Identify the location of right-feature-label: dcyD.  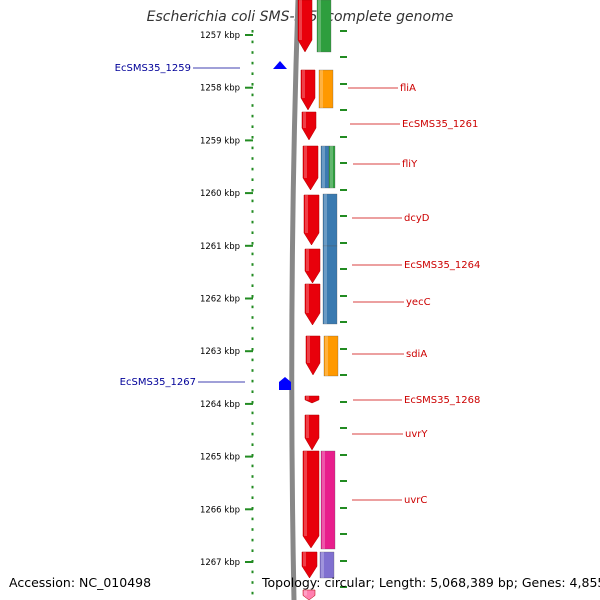
(417, 218).